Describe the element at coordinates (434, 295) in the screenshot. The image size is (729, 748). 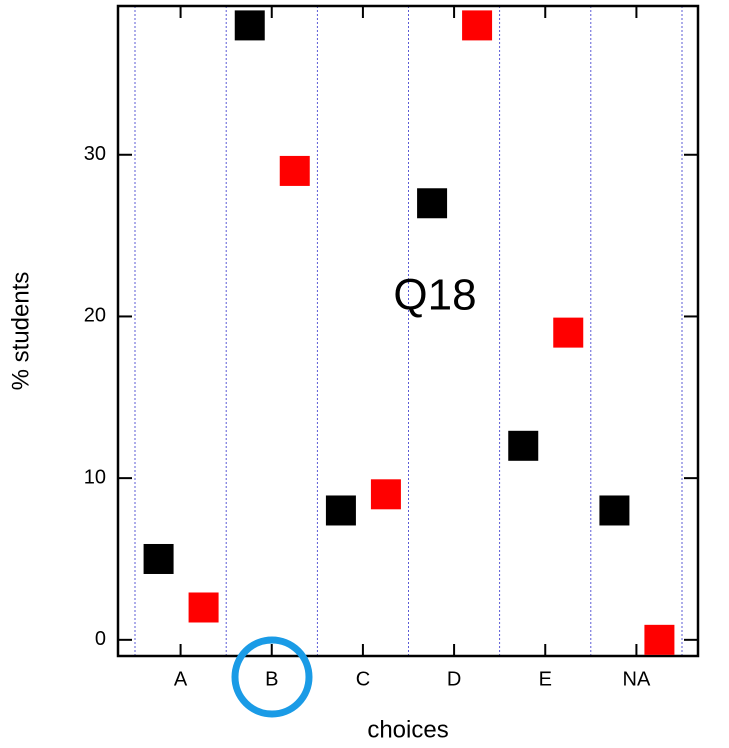
I see `annotation: Q18` at that location.